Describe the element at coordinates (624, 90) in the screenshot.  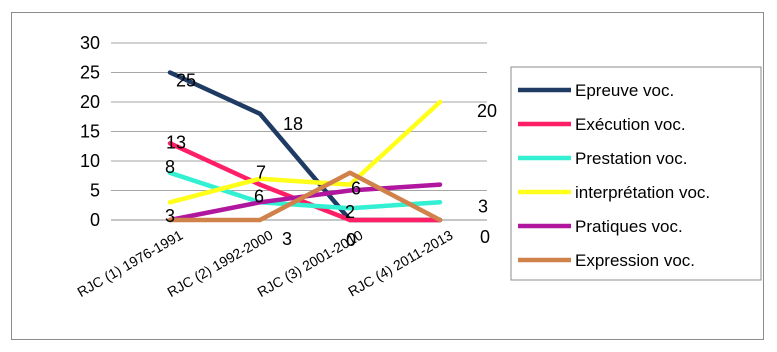
I see `legend-label: Epreuve voc.` at that location.